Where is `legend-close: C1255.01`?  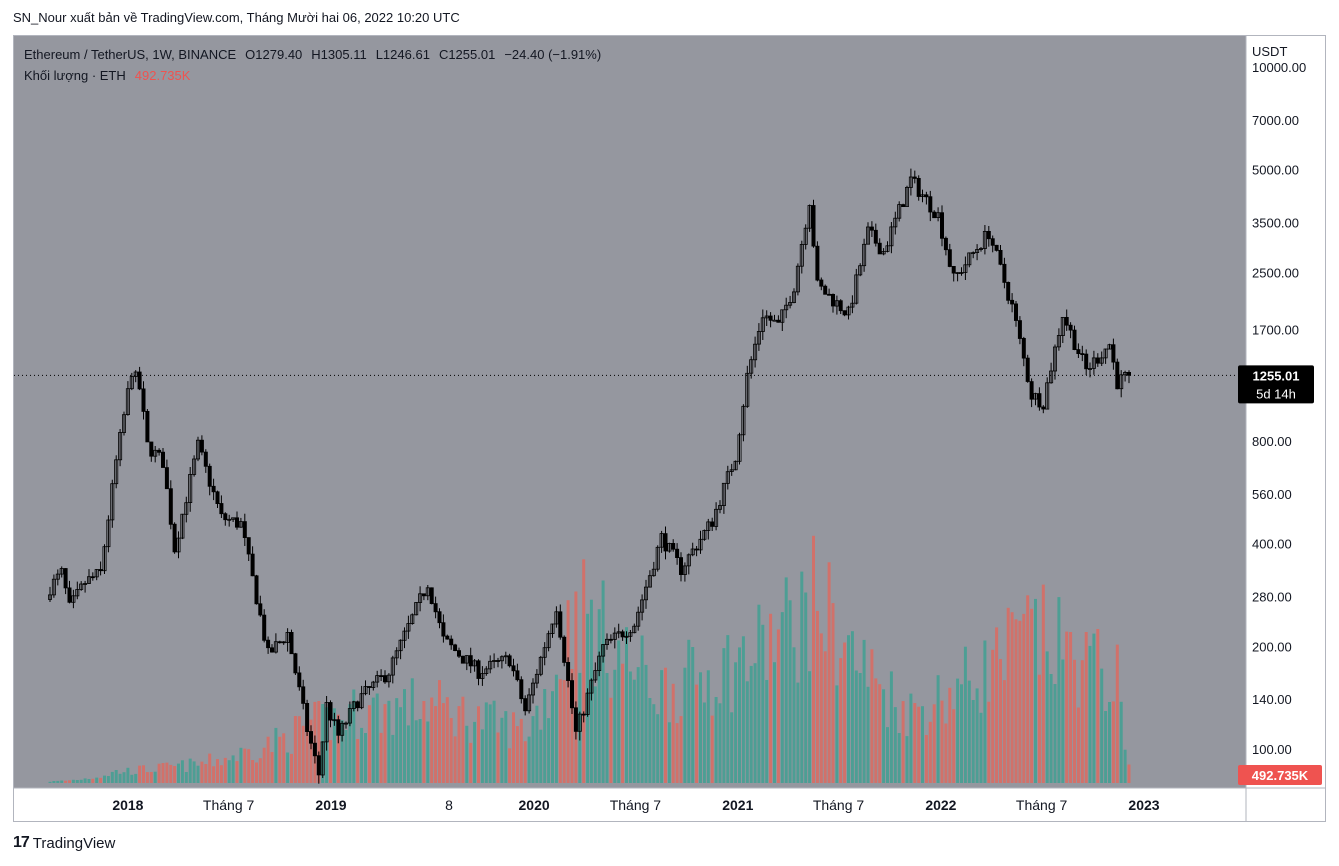
legend-close: C1255.01 is located at coordinates (467, 54).